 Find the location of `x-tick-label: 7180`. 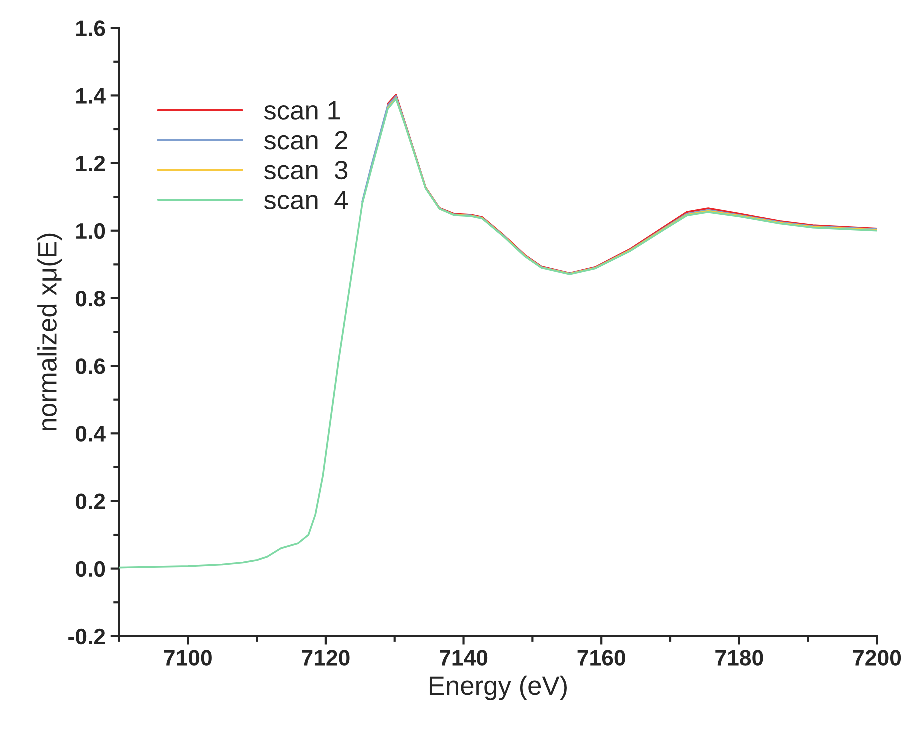

x-tick-label: 7180 is located at coordinates (740, 658).